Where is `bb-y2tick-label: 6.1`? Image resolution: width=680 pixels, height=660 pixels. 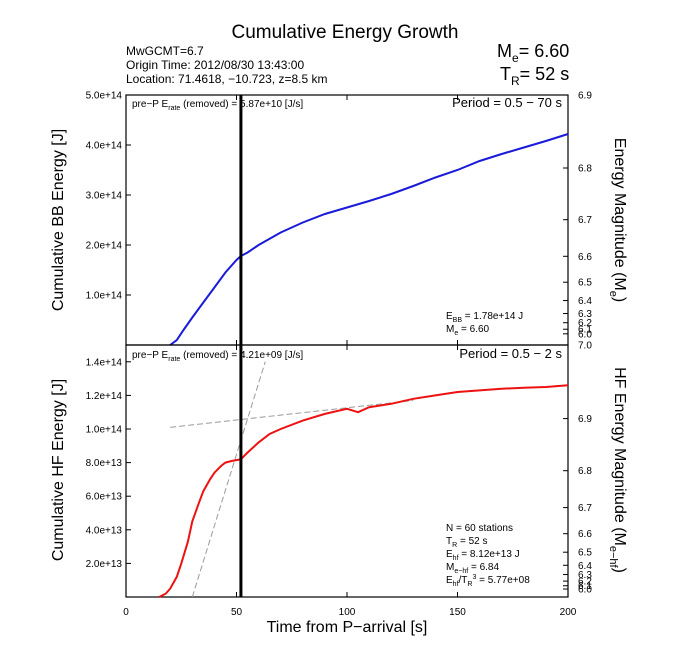
bb-y2tick-label: 6.1 is located at coordinates (585, 330).